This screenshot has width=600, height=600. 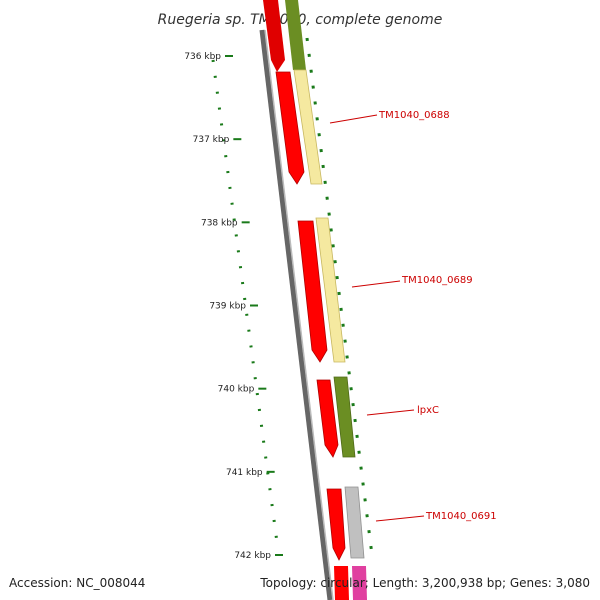 I want to click on label-lpxc: lpxC, so click(x=428, y=410).